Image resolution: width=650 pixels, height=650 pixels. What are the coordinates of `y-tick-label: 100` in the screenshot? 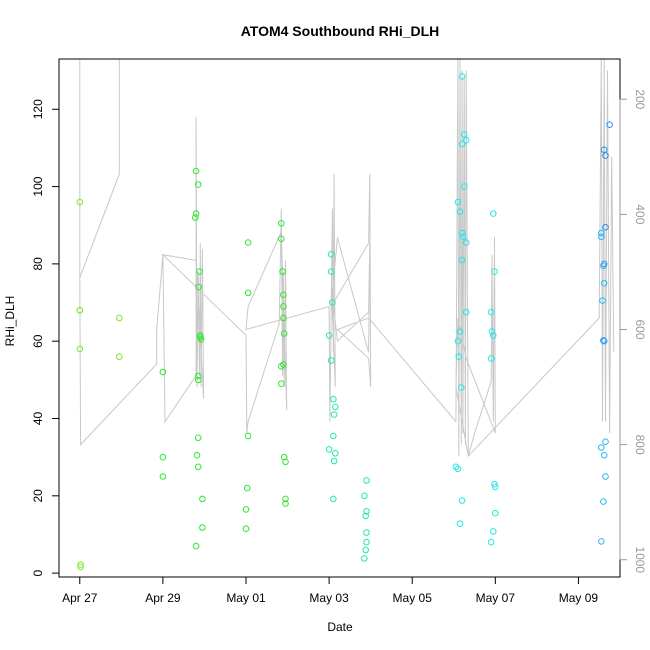 It's located at (38, 186).